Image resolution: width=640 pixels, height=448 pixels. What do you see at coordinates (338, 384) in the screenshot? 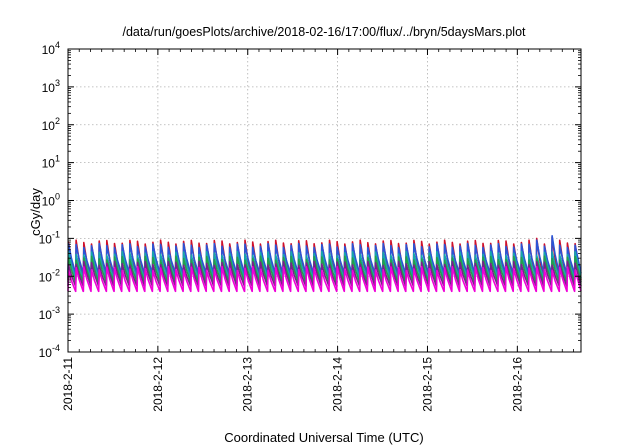
I see `x-tick-label: 2018-2-14` at bounding box center [338, 384].